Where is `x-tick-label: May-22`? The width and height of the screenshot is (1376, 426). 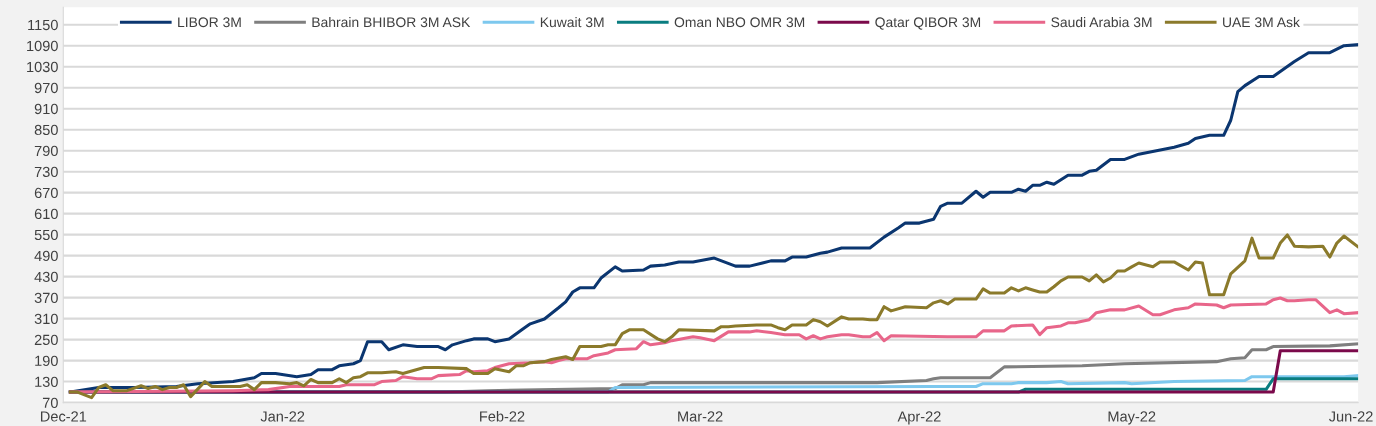
x-tick-label: May-22 is located at coordinates (1132, 418).